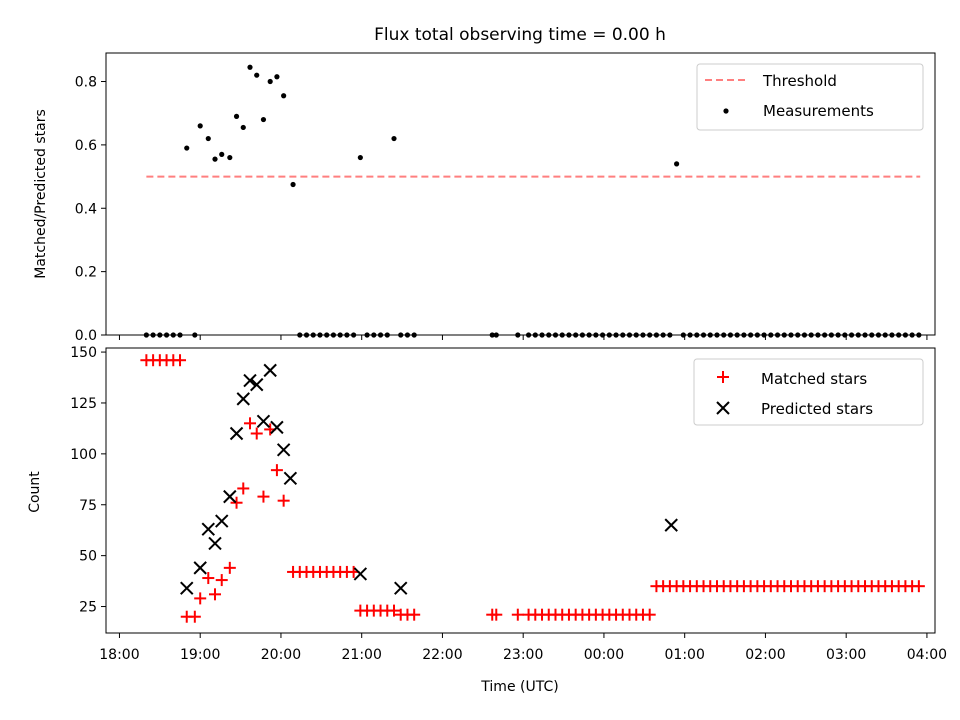  I want to click on bottom-y-tick-label: 75, so click(88, 506).